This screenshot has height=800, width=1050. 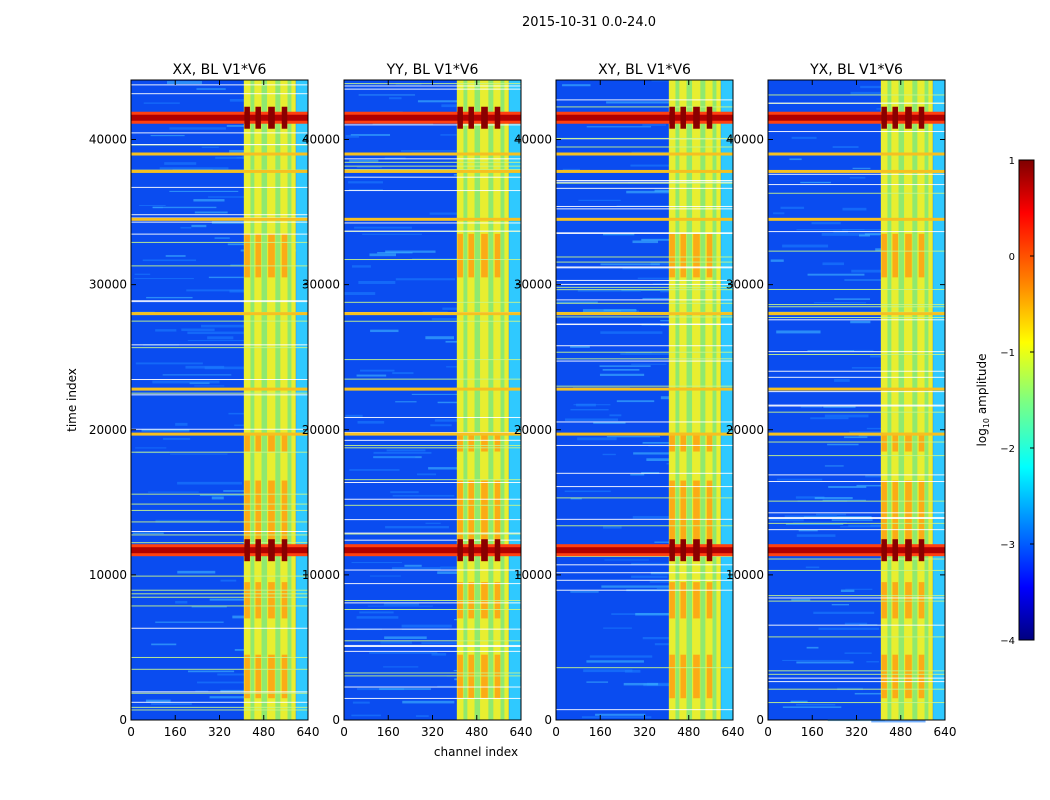 I want to click on y-tick-label: 40000, so click(x=745, y=140).